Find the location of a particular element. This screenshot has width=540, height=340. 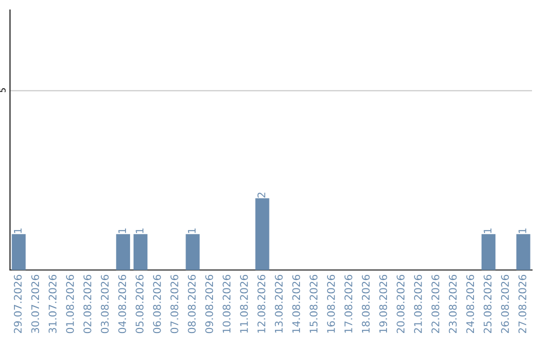

x-tick-label: 25.08.2026 is located at coordinates (488, 304).